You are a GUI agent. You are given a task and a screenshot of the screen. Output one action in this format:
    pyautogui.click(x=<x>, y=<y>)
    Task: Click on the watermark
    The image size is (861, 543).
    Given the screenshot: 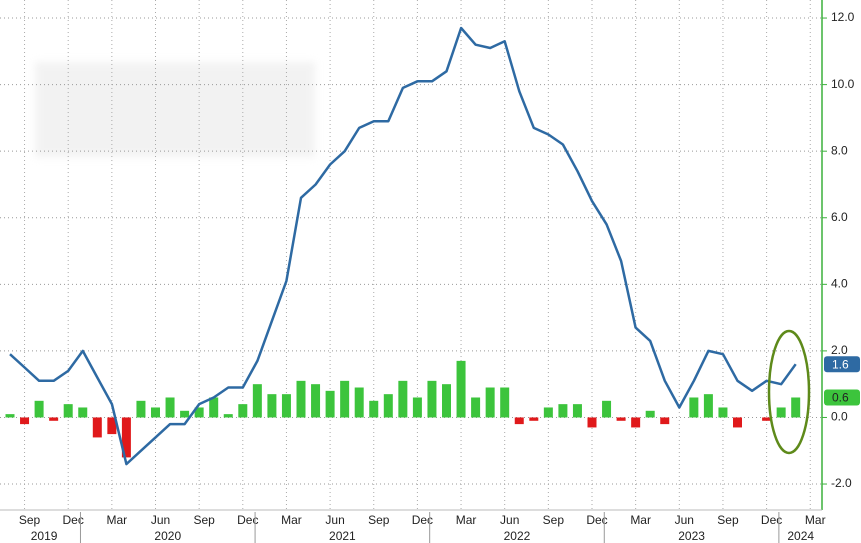 What is the action you would take?
    pyautogui.click(x=175, y=109)
    